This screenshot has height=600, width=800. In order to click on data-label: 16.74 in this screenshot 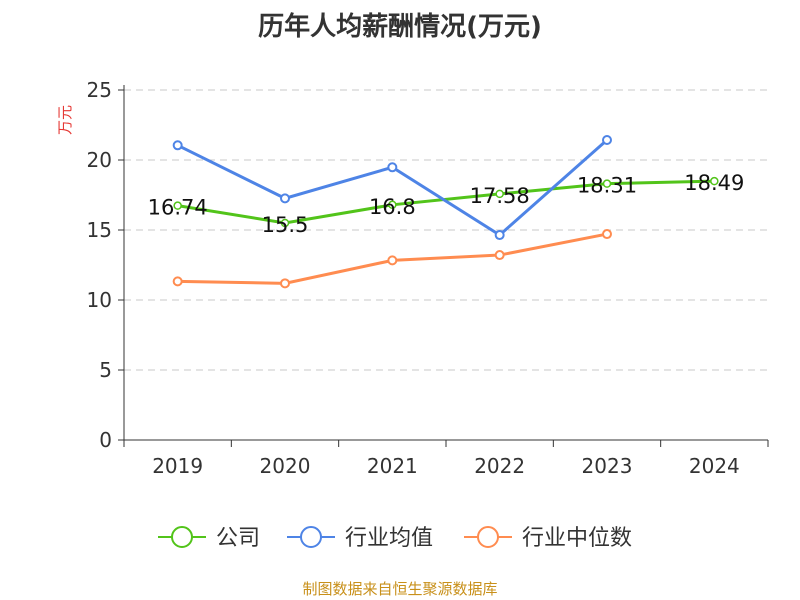, I will do `click(178, 208)`.